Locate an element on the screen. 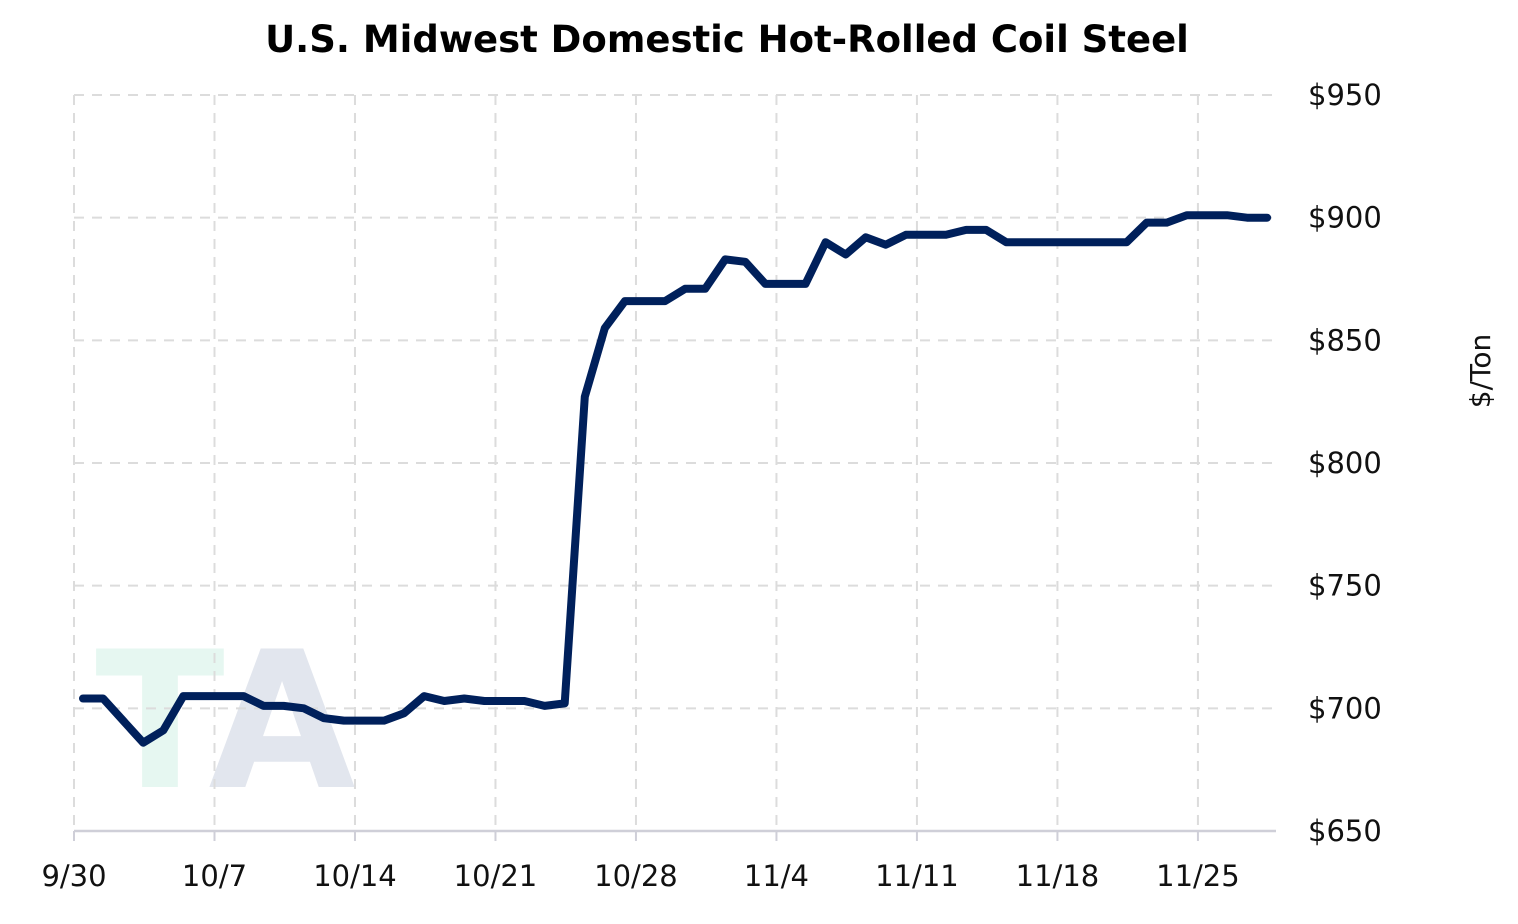 The width and height of the screenshot is (1518, 924). y-tick-label: $950 is located at coordinates (1345, 95).